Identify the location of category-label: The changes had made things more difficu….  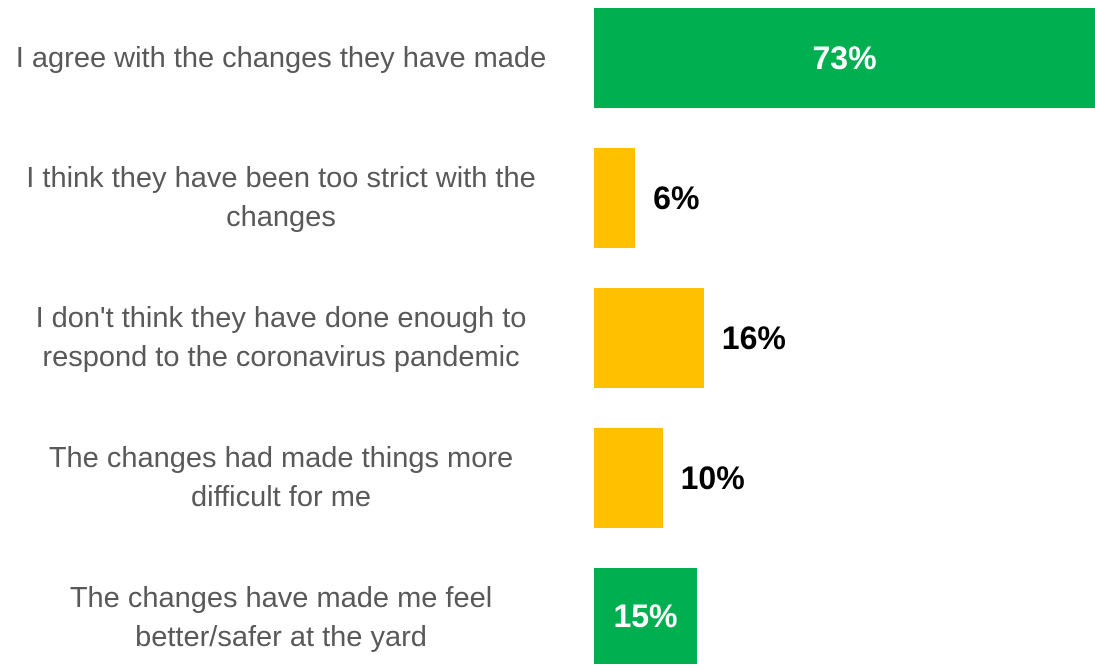
(281, 477).